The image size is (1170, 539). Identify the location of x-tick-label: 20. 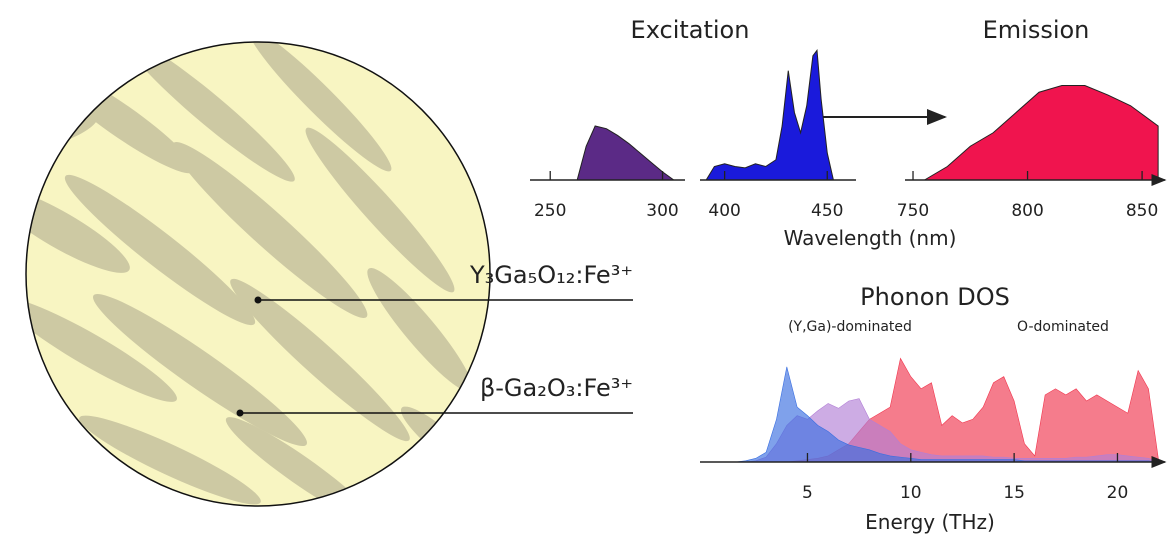
(1118, 493).